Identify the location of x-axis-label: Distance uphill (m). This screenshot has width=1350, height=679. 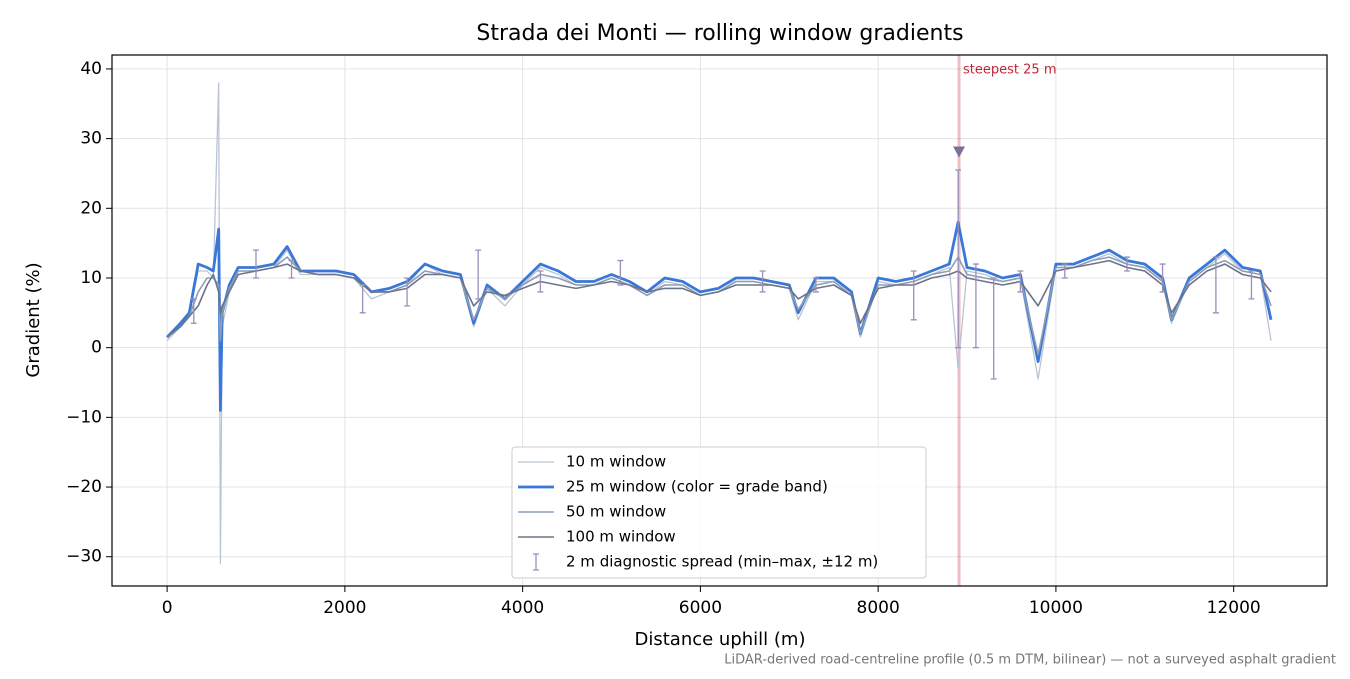
(720, 639).